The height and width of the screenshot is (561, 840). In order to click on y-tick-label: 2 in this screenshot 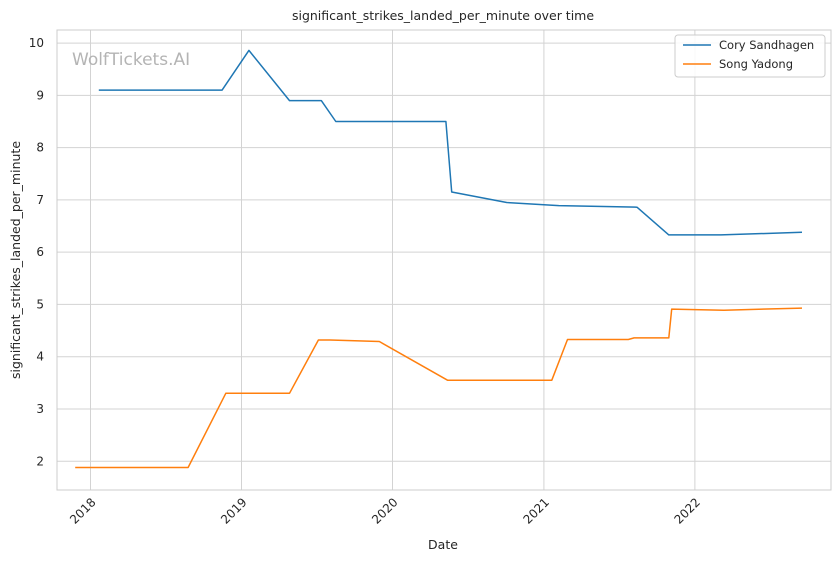, I will do `click(40, 461)`.